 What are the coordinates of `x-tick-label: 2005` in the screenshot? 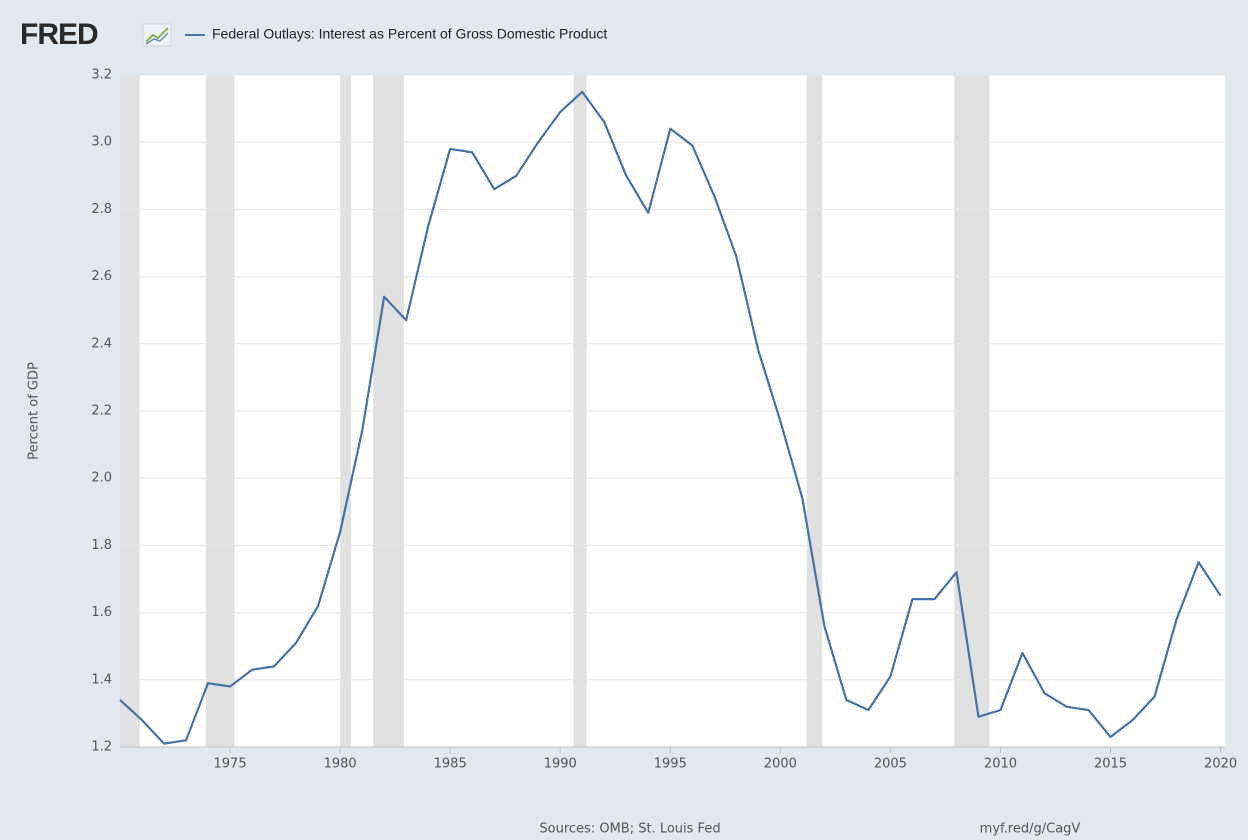 It's located at (890, 764).